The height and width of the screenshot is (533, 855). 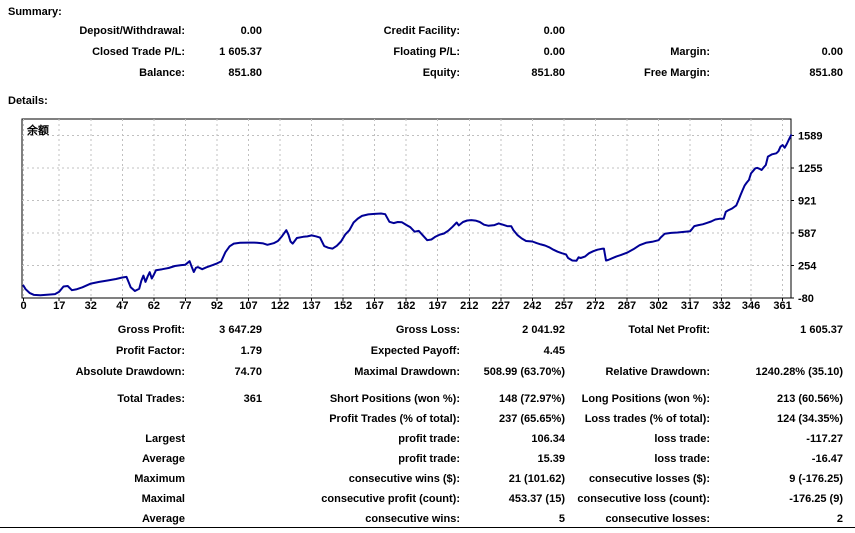 I want to click on stat-label: Profit Factor:, so click(x=150, y=351).